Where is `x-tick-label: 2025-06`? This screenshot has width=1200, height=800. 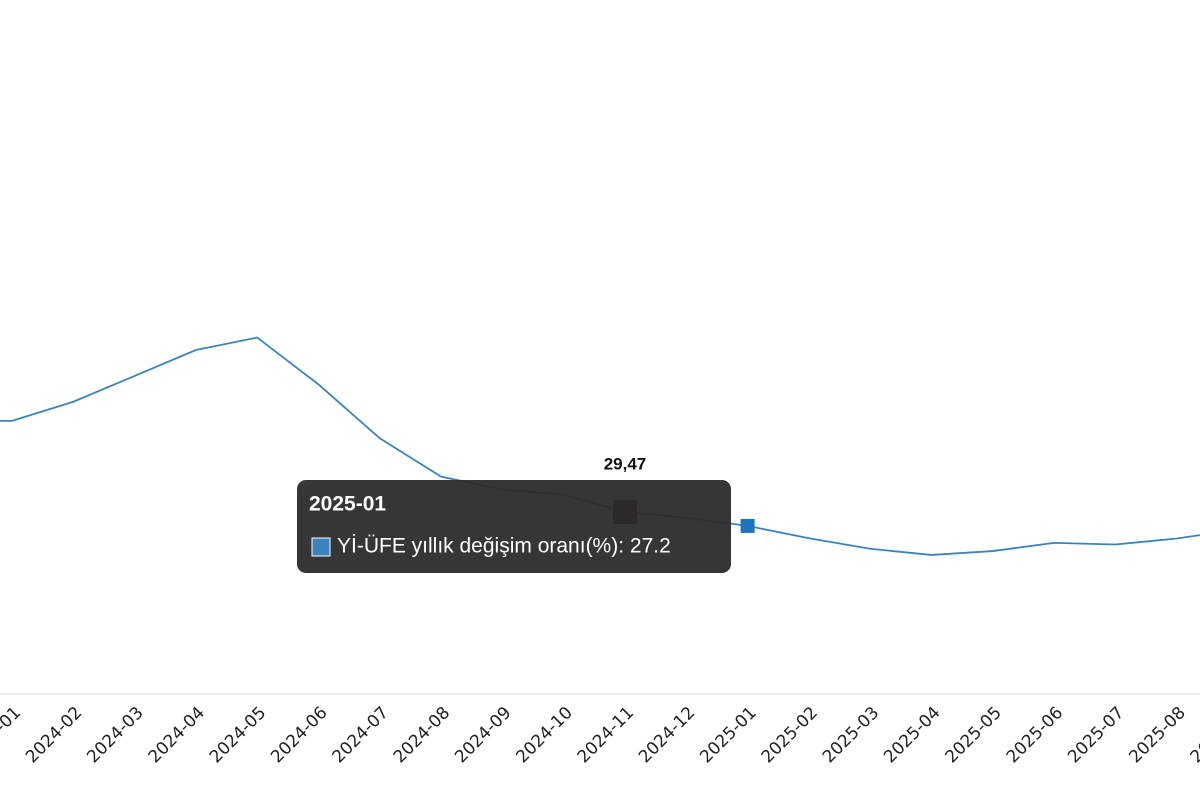
x-tick-label: 2025-06 is located at coordinates (1035, 735).